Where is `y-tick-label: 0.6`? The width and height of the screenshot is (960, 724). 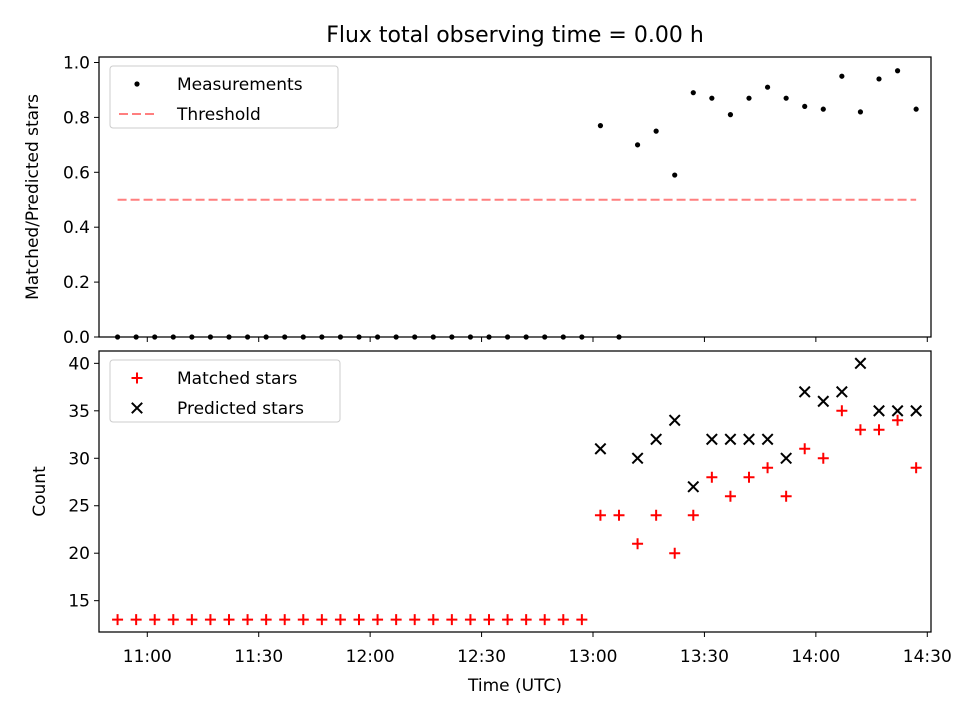 y-tick-label: 0.6 is located at coordinates (76, 173).